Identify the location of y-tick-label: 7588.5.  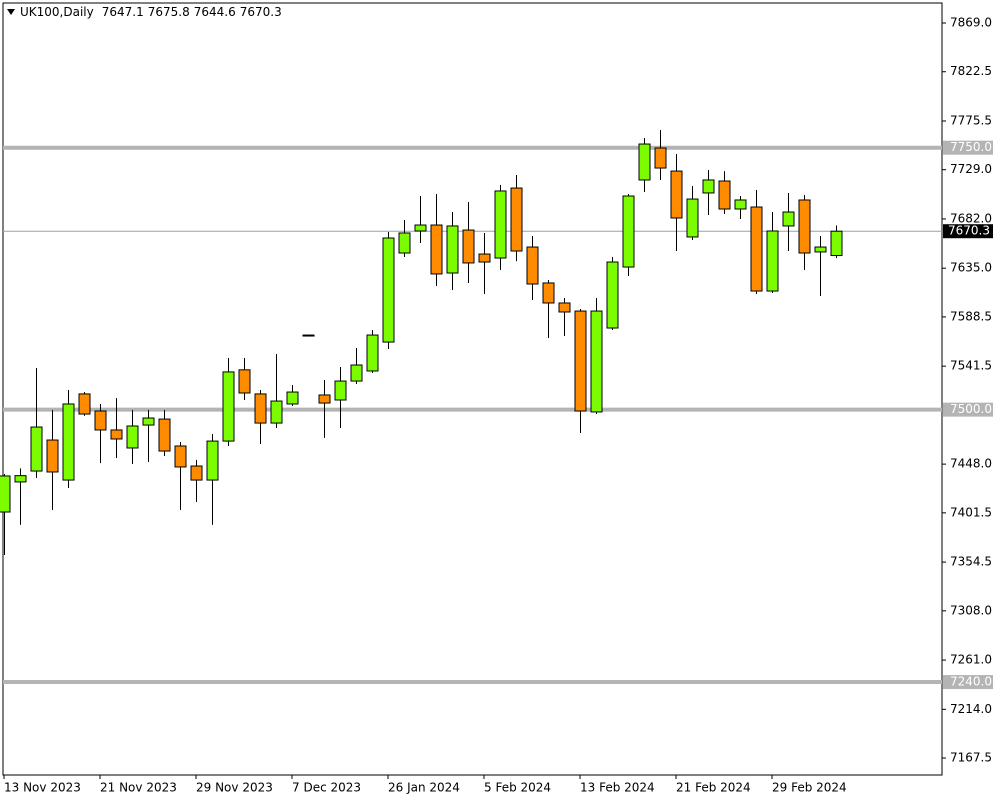
(971, 316).